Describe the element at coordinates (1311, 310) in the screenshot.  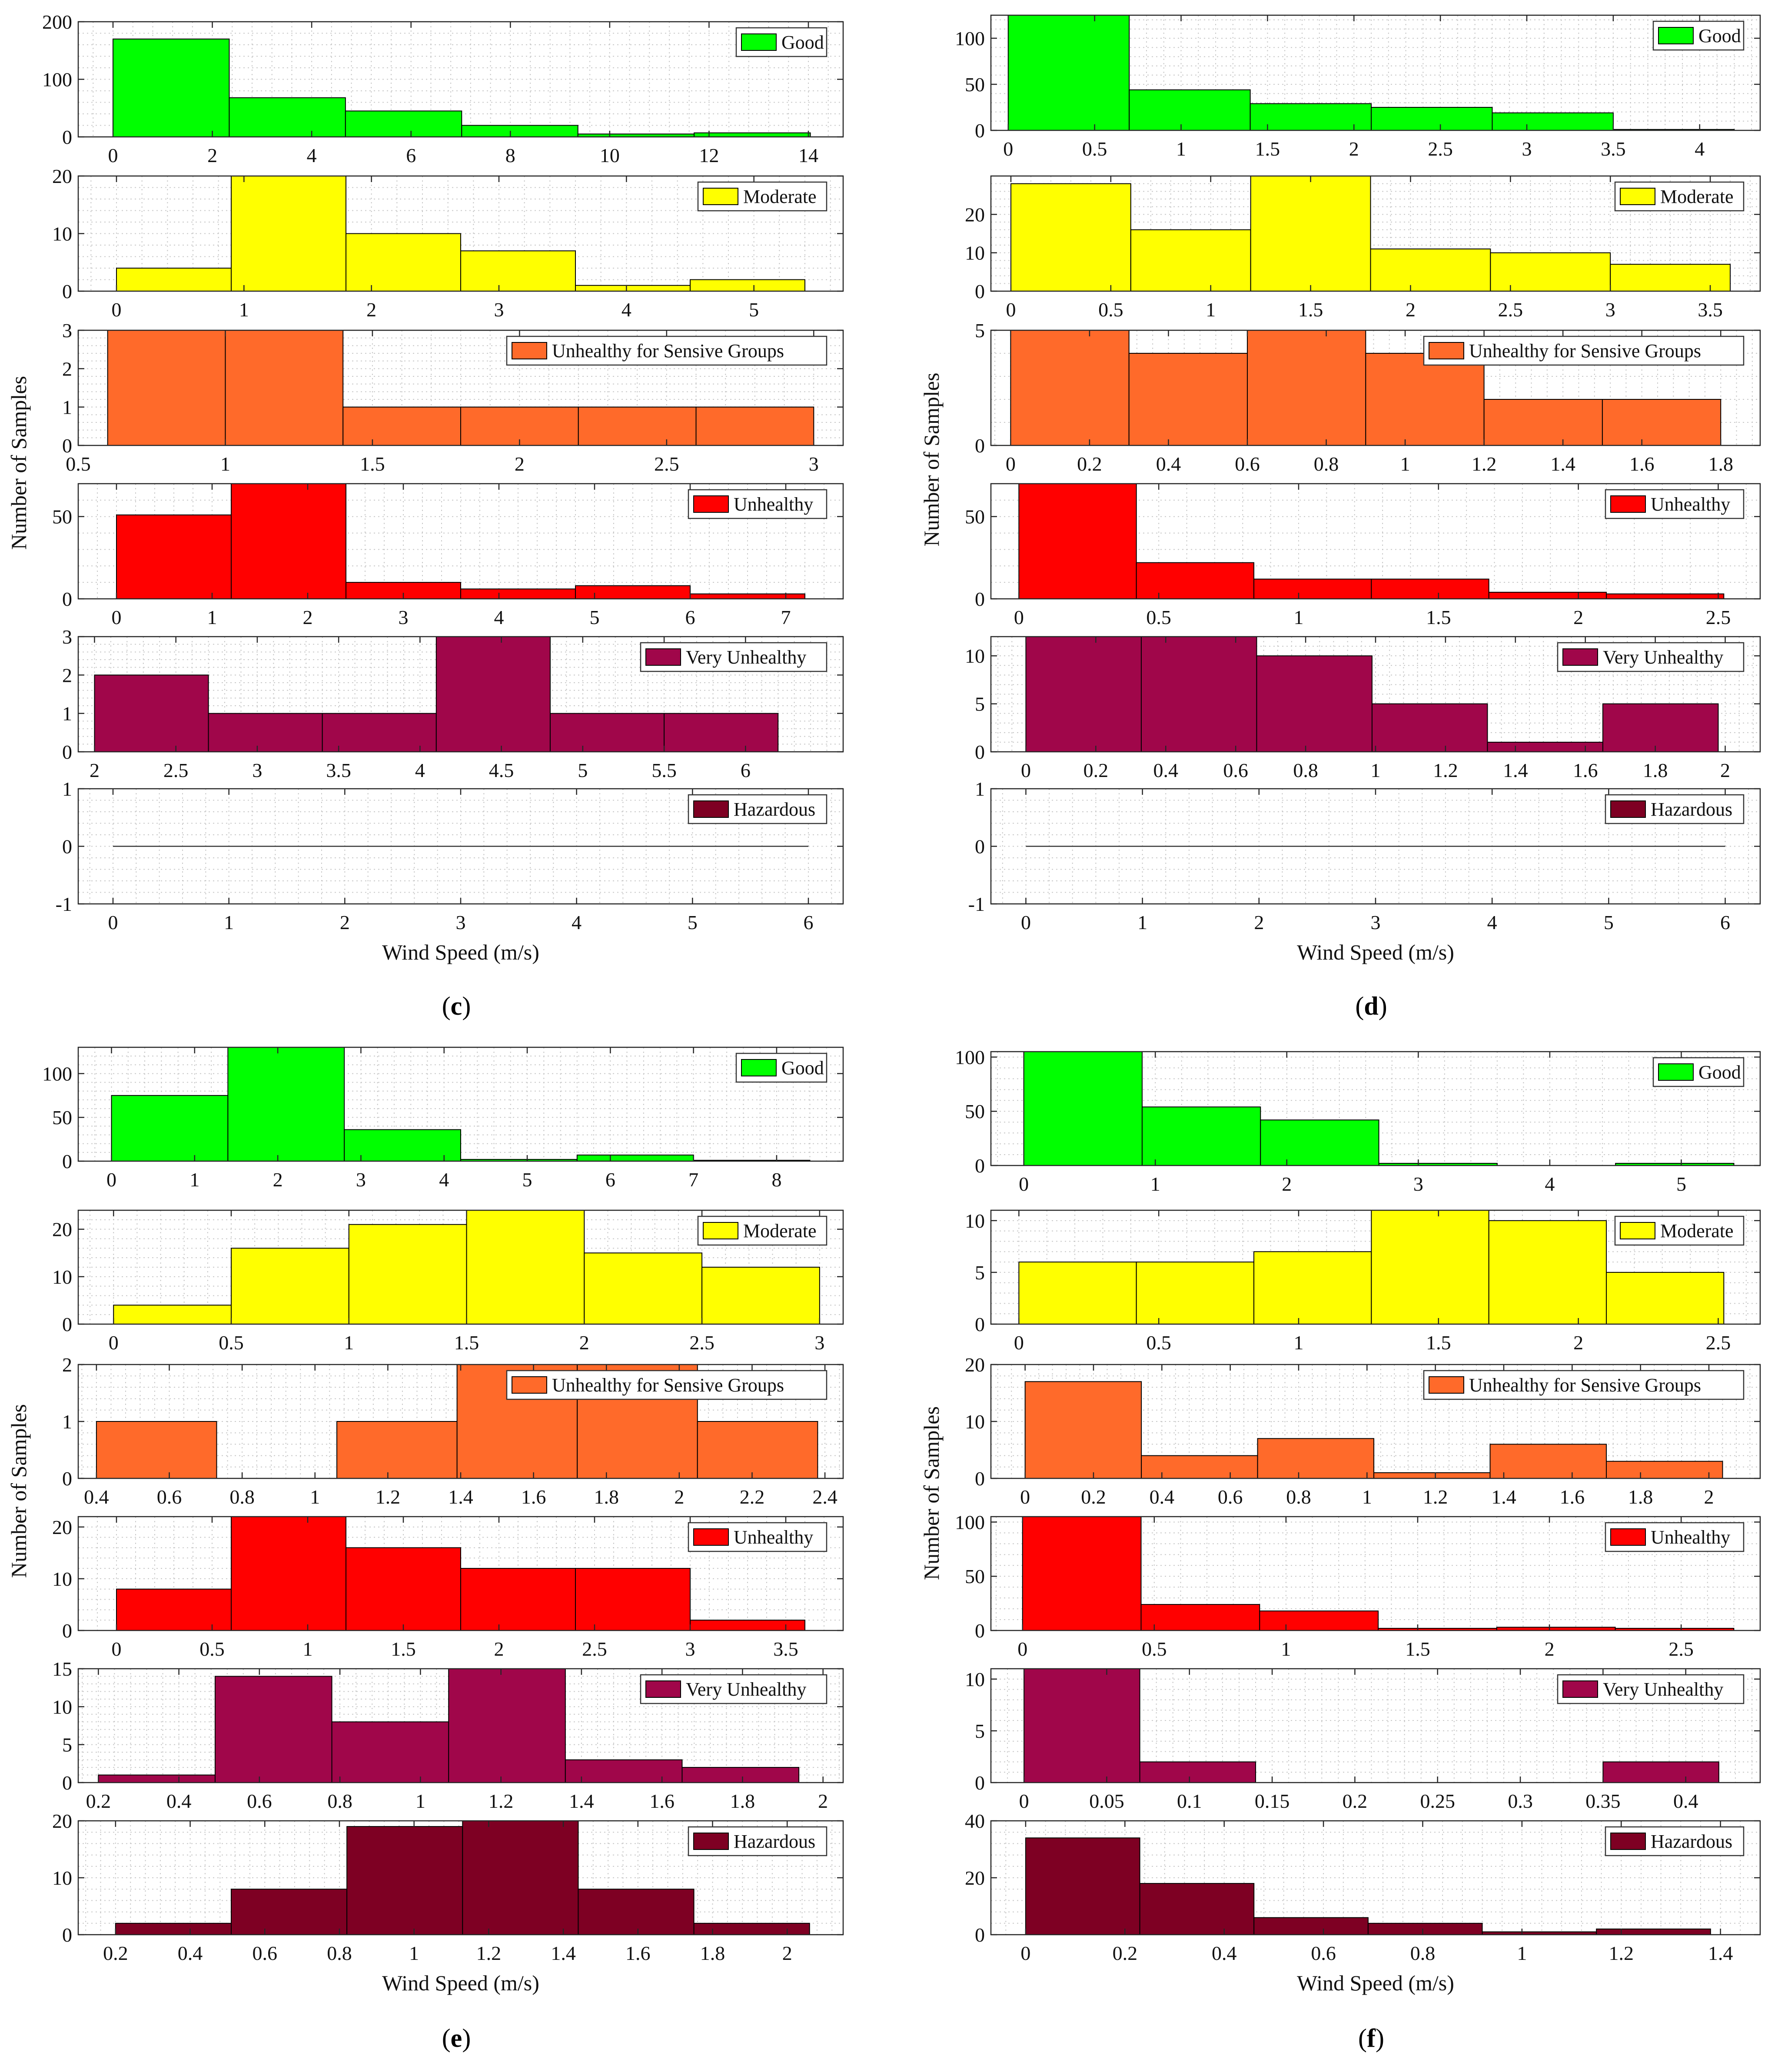
I see `panel-d-moderate-xtick-label: 1.5` at that location.